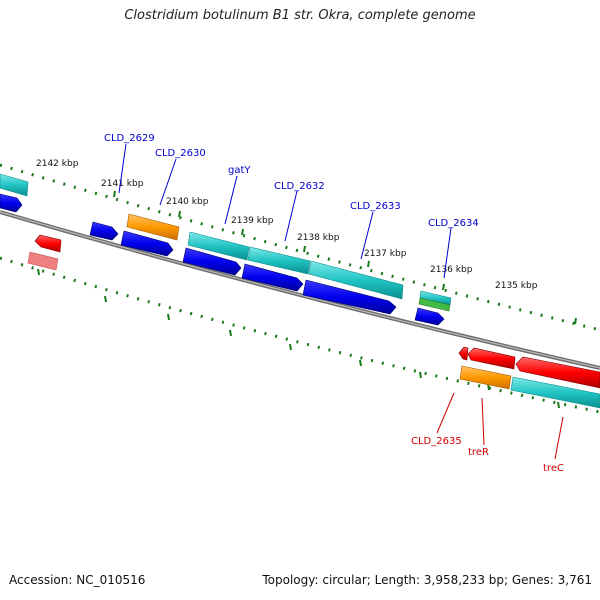 Image resolution: width=600 pixels, height=600 pixels. Describe the element at coordinates (122, 184) in the screenshot. I see `tick-label-2141: 2141 kbp` at that location.